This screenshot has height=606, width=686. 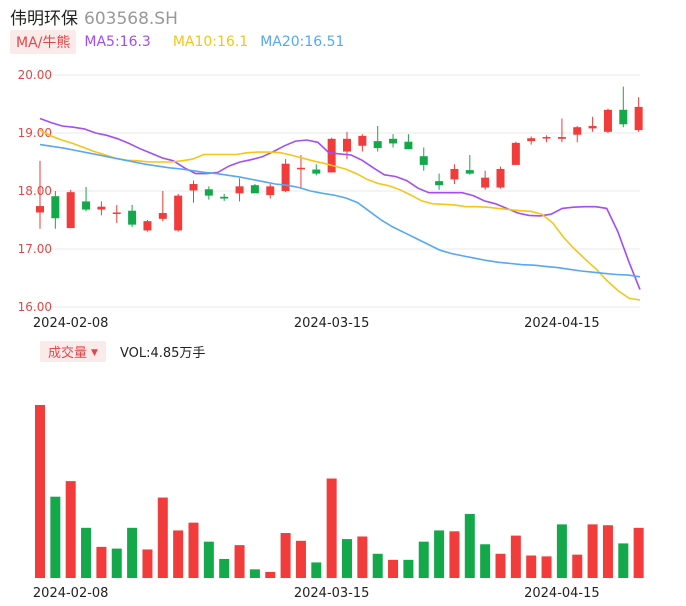 What do you see at coordinates (131, 19) in the screenshot?
I see `stock-code: 603568.SH` at bounding box center [131, 19].